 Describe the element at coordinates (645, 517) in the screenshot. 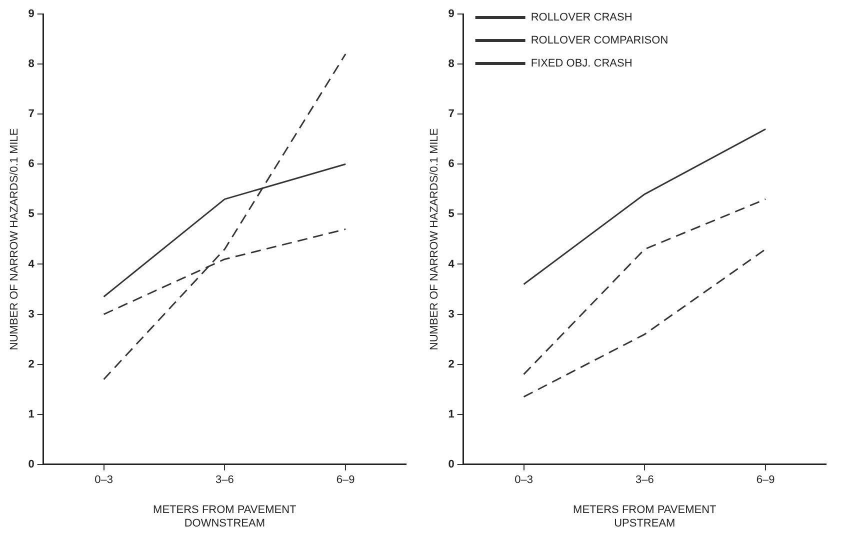

I see `x-axis-title: METERS FROM PAVEMENT UPSTREAM` at that location.